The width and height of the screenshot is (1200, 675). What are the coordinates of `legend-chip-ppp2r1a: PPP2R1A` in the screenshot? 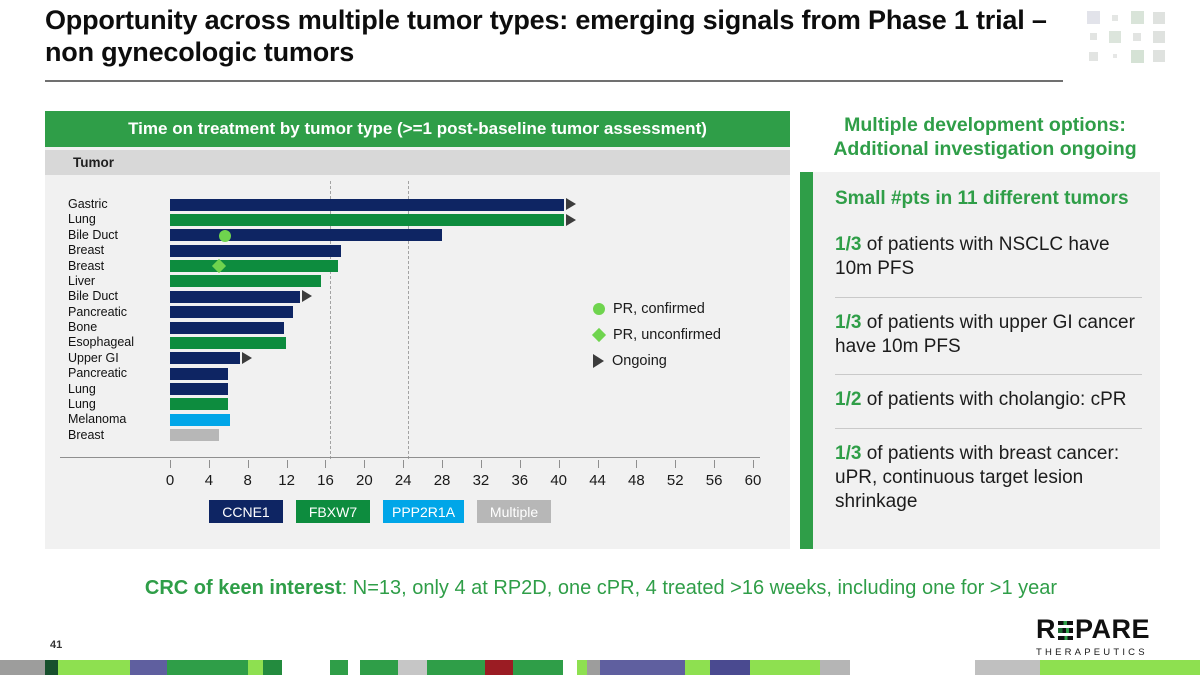 It's located at (424, 511).